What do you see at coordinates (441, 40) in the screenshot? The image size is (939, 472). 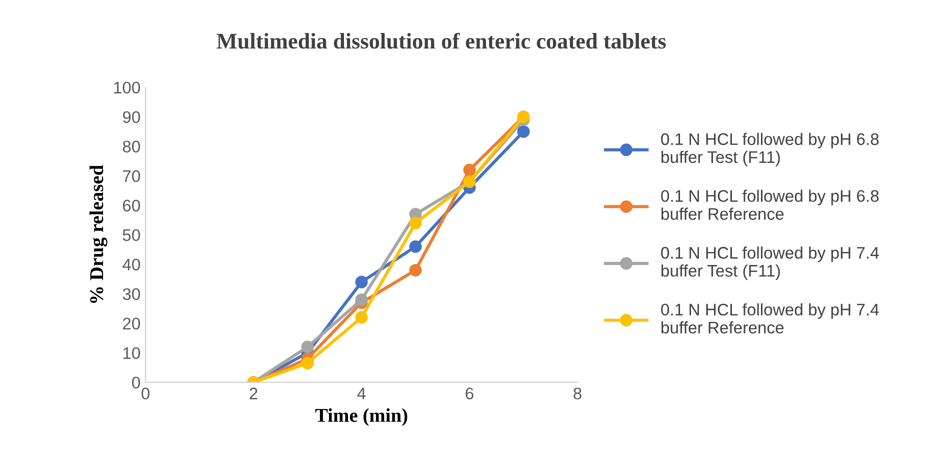 I see `chart-title: Multimedia dissolution of enteric coated tablets` at bounding box center [441, 40].